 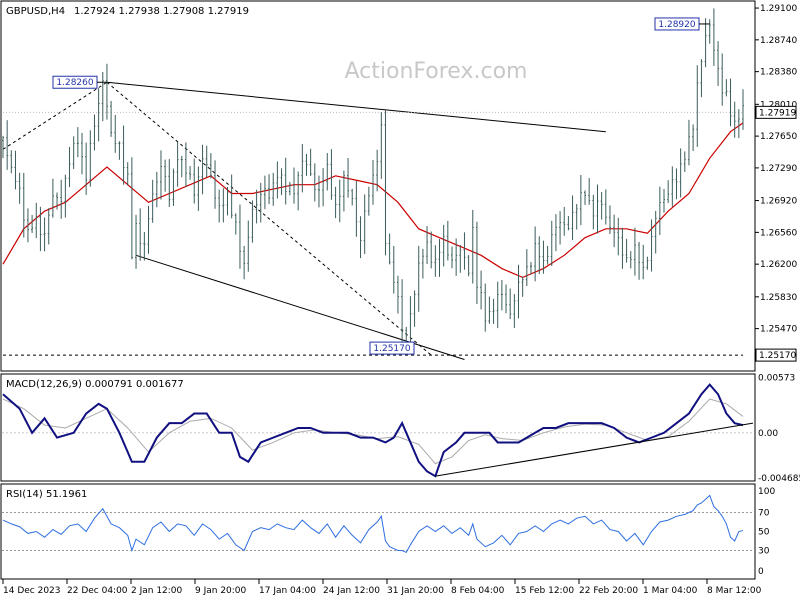 What do you see at coordinates (778, 73) in the screenshot?
I see `price-tick-label: 1.28380` at bounding box center [778, 73].